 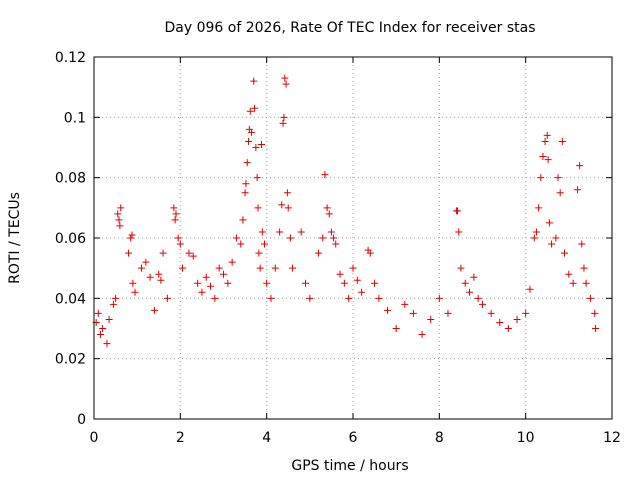 What do you see at coordinates (353, 438) in the screenshot?
I see `x-tick-label: 6` at bounding box center [353, 438].